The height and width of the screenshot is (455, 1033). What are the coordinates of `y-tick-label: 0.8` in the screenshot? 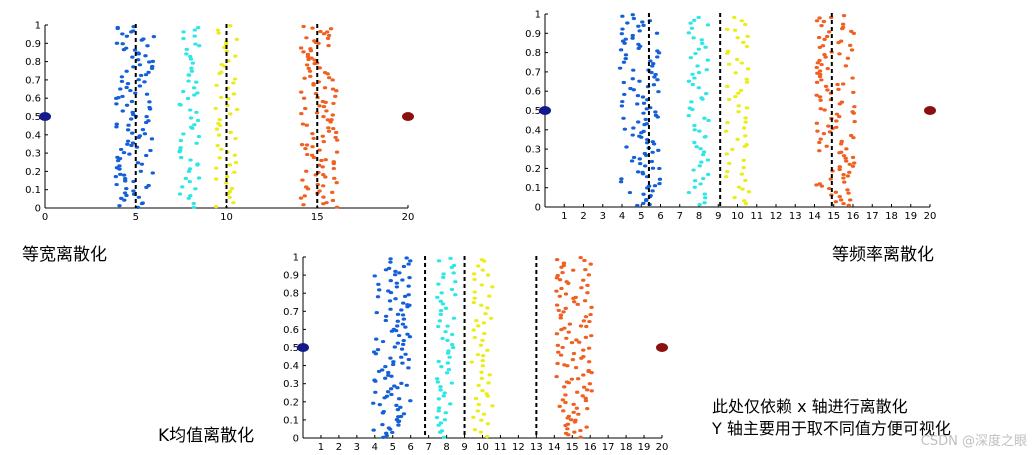 It's located at (291, 294).